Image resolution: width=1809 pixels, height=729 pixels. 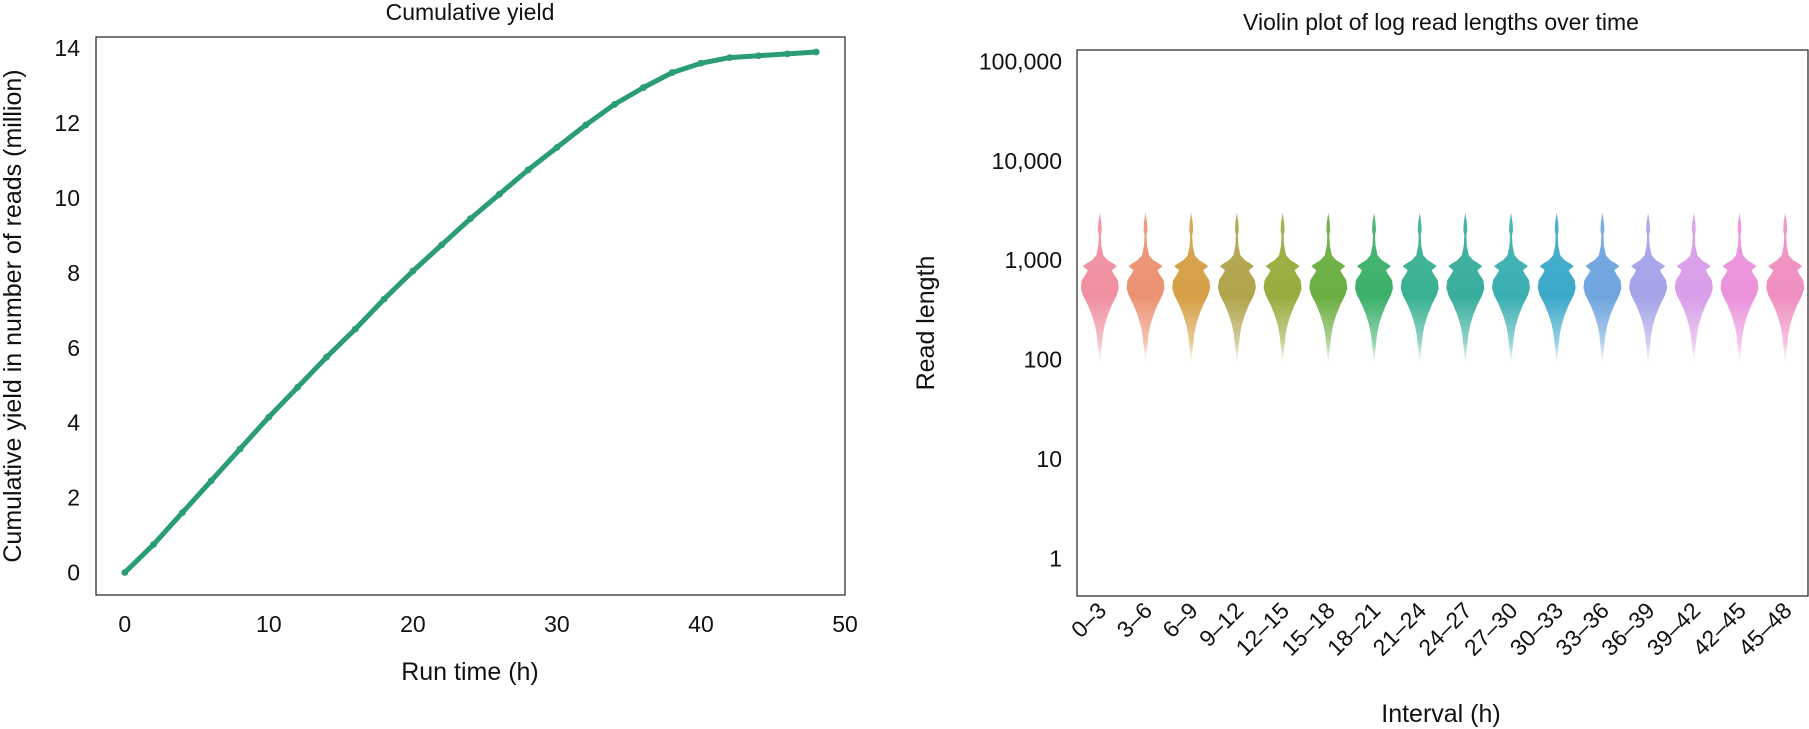 I want to click on left-y-tick-label: 10, so click(x=67, y=198).